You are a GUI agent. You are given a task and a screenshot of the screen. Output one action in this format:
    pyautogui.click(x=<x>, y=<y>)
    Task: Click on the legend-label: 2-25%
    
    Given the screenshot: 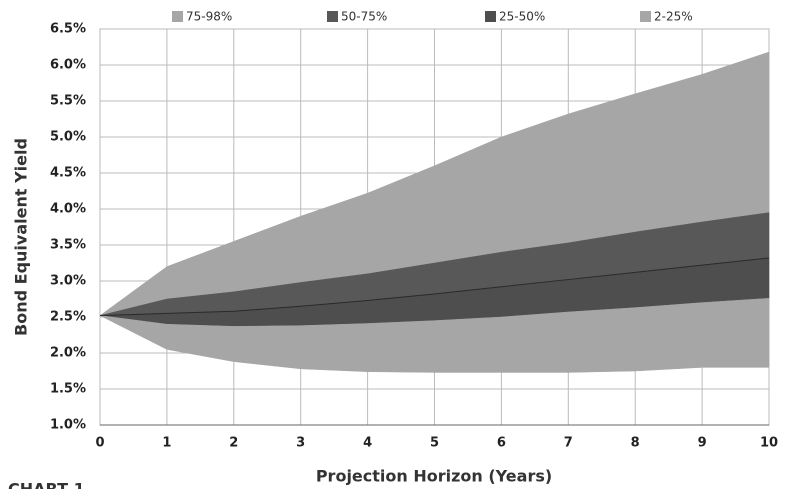 What is the action you would take?
    pyautogui.click(x=673, y=17)
    